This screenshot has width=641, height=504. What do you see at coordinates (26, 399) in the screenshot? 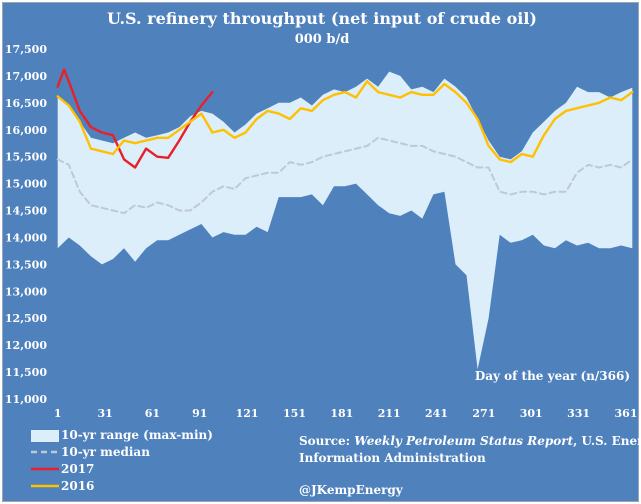
I see `y-tick-label: 11,000` at bounding box center [26, 399].